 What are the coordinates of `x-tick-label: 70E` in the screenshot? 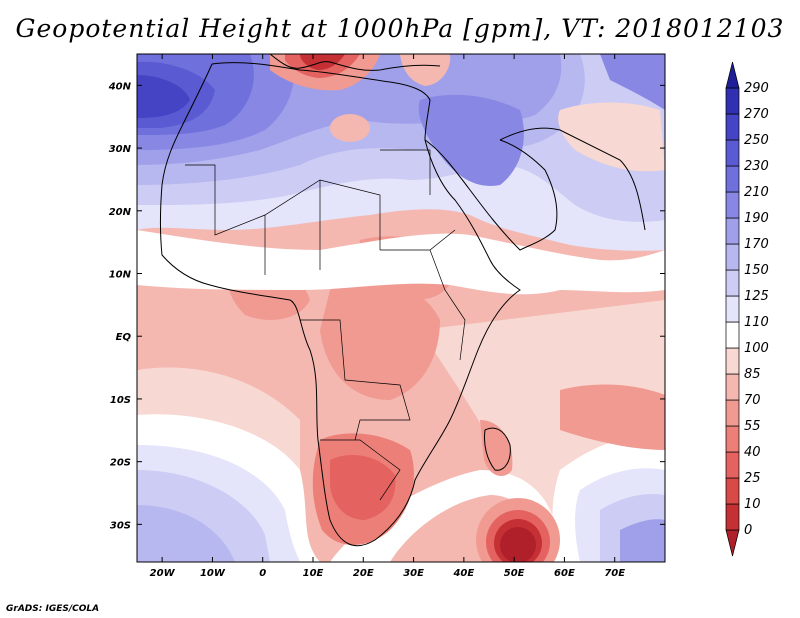 It's located at (614, 573).